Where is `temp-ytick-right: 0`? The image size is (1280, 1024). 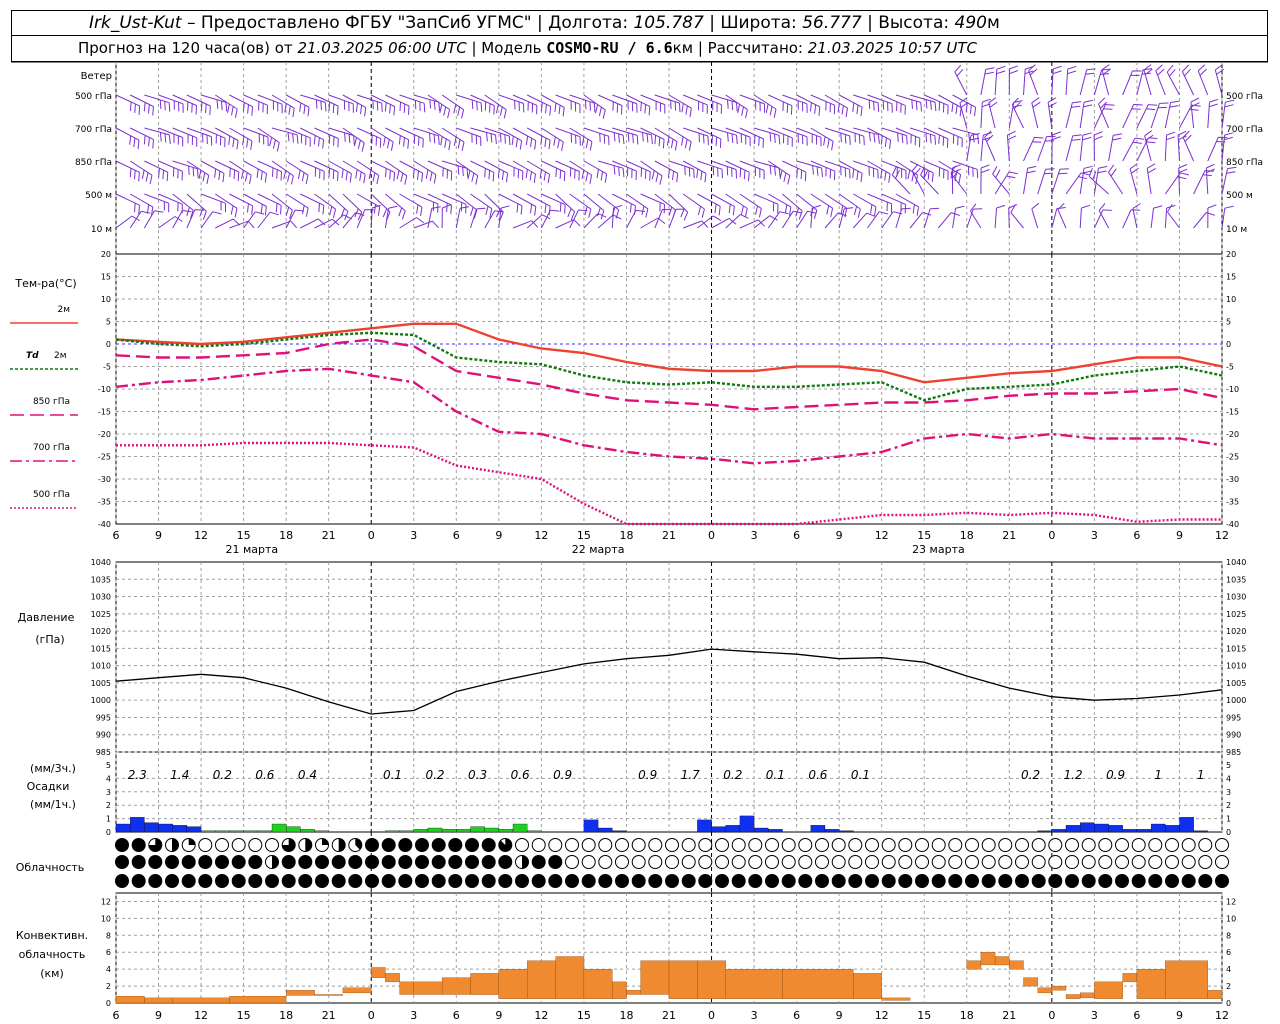 temp-ytick-right: 0 is located at coordinates (1228, 344).